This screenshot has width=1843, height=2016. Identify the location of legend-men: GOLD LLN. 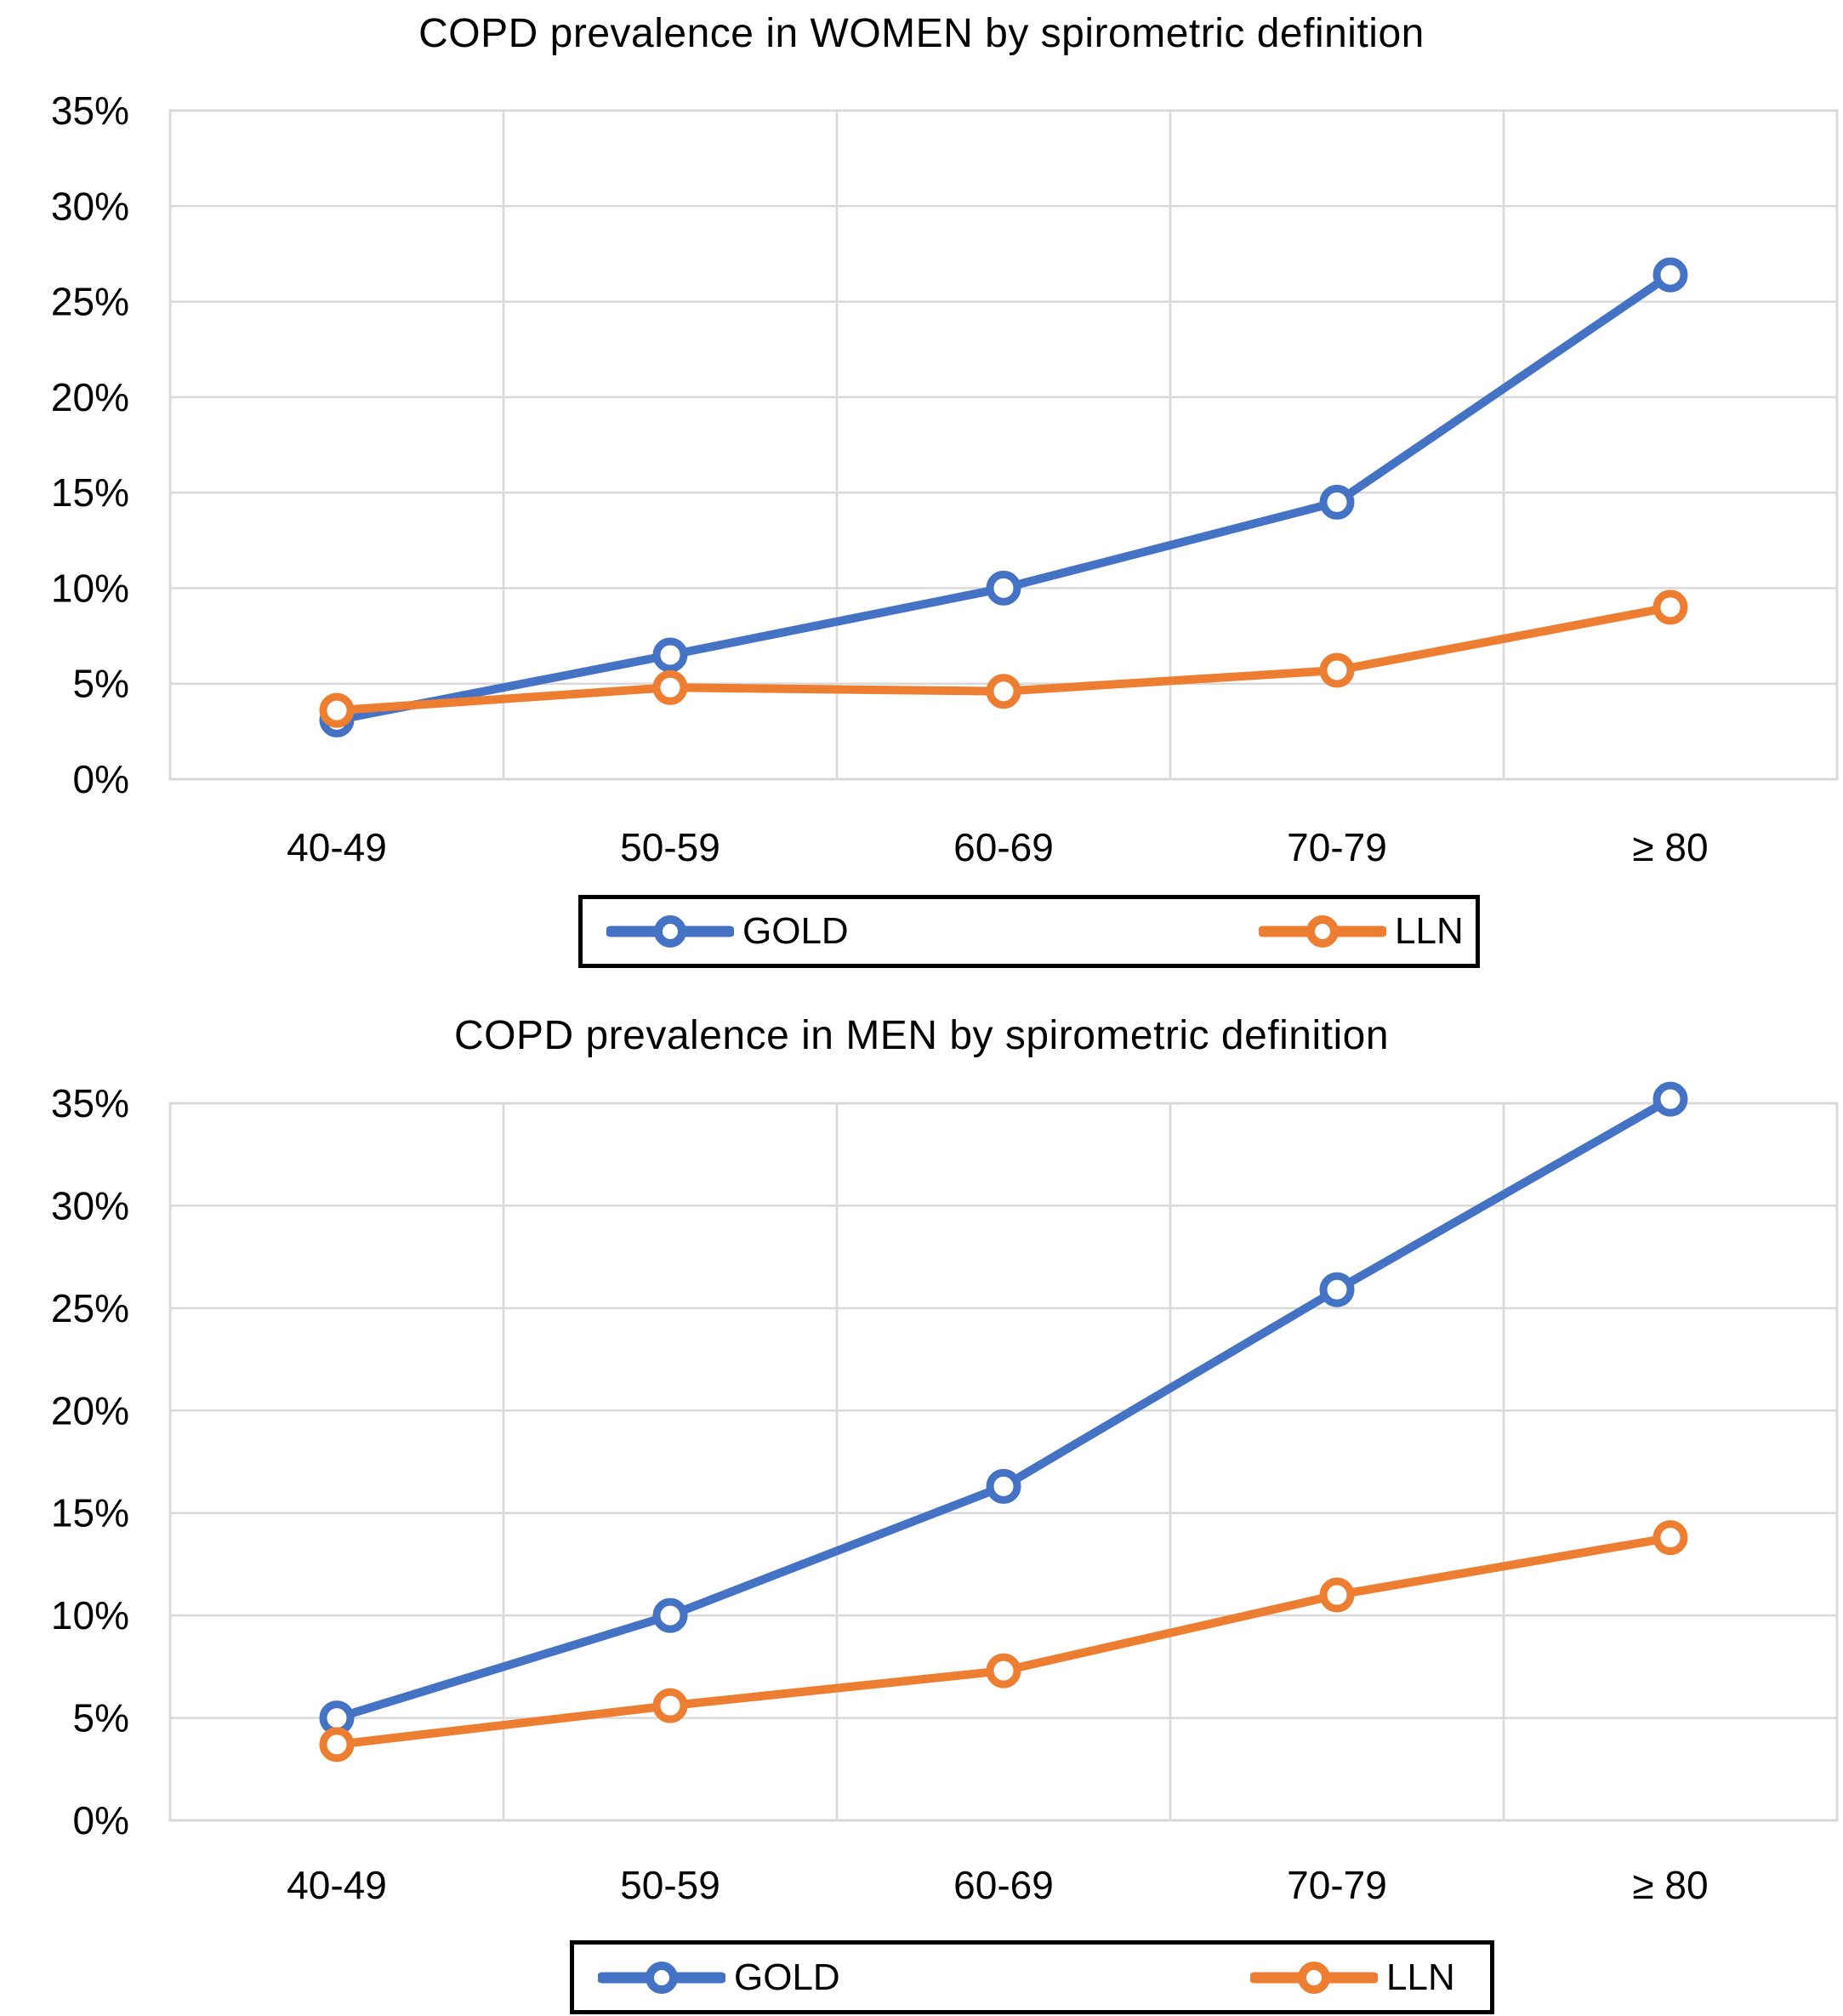
(1032, 1977).